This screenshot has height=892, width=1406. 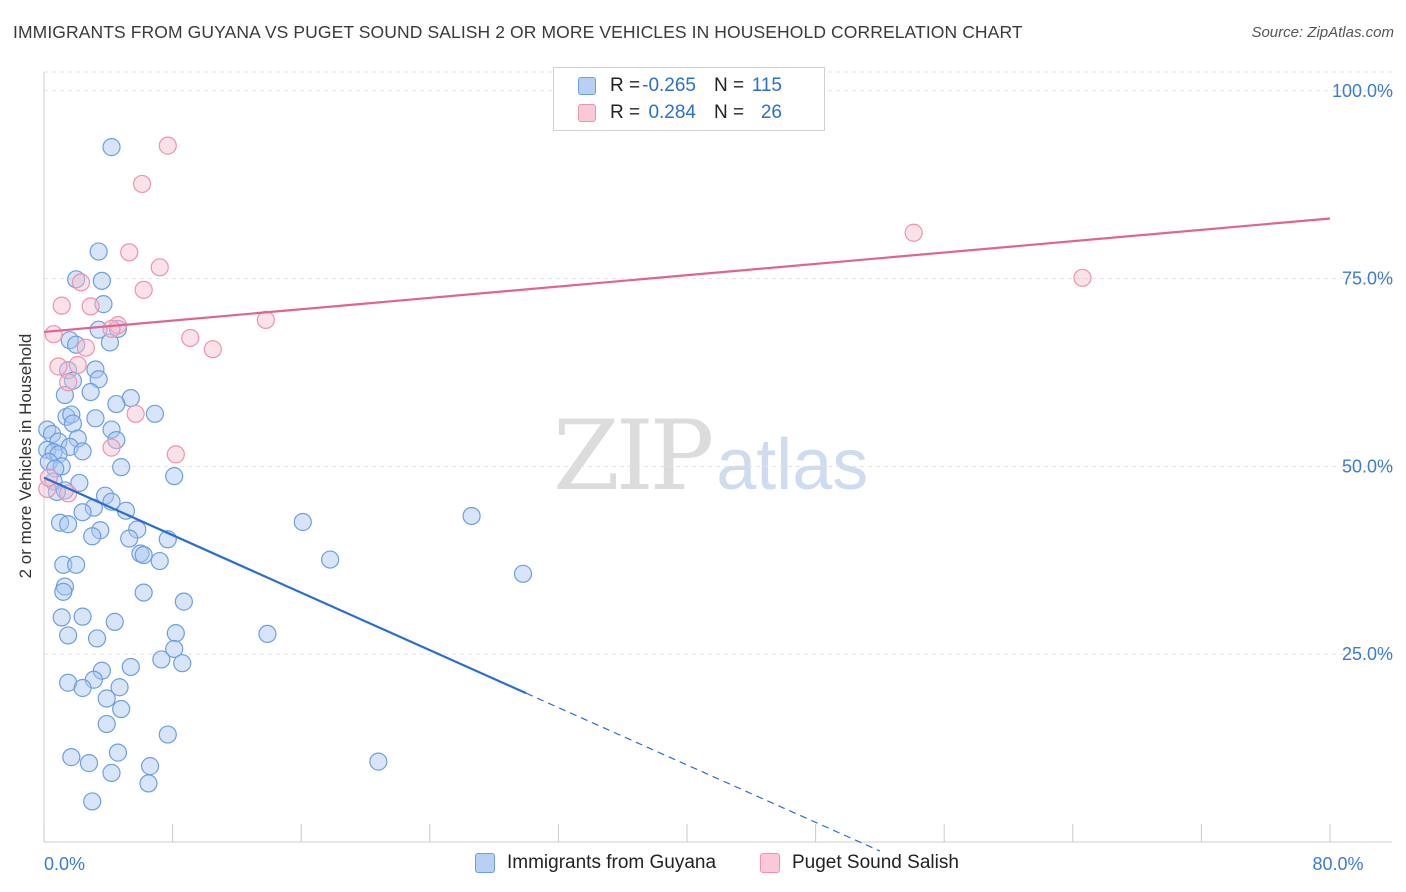 I want to click on y-tick-label: 100.0%, so click(x=1362, y=91).